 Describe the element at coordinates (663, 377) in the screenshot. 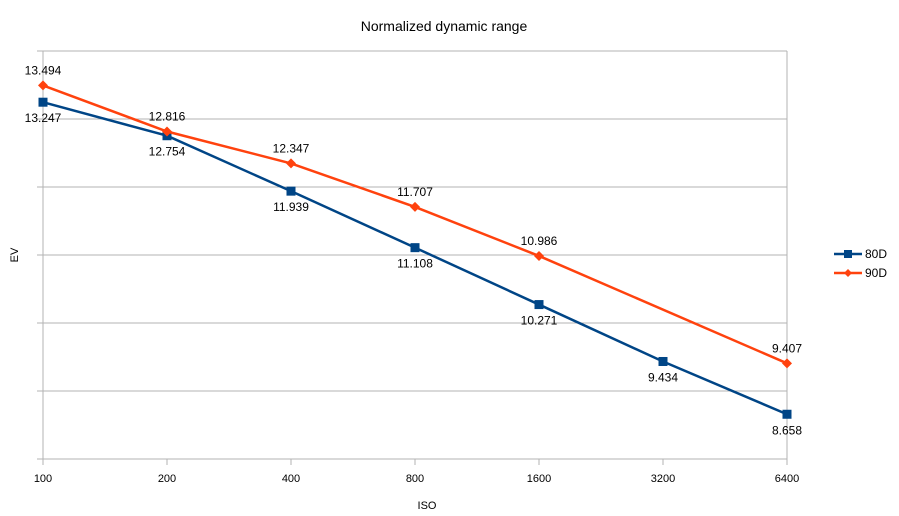

I see `data-label: 9.434` at that location.